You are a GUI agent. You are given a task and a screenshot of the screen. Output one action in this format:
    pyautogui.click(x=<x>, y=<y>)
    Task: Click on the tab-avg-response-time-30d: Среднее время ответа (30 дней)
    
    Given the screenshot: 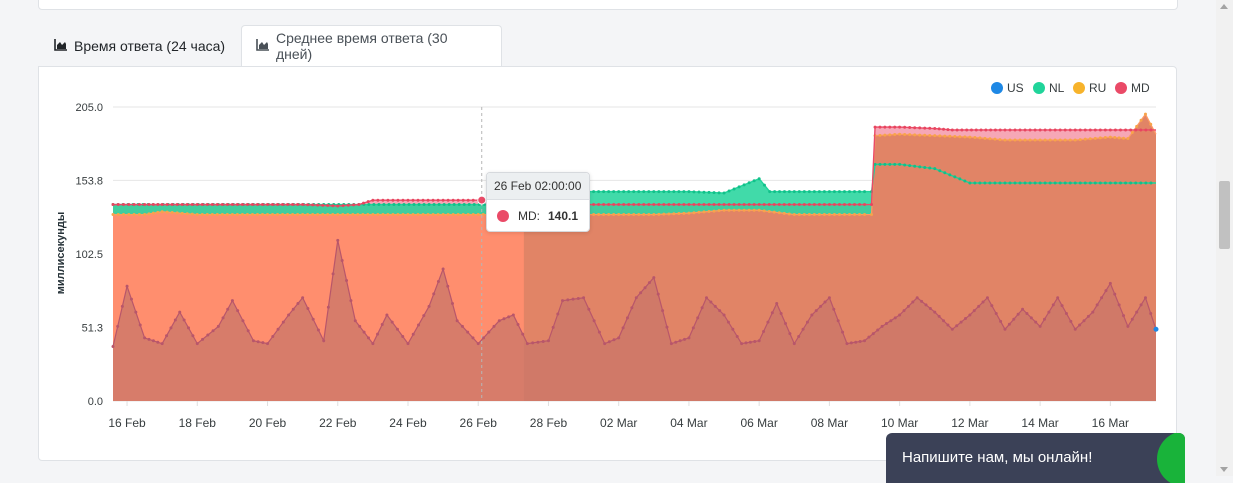 What is the action you would take?
    pyautogui.click(x=371, y=46)
    